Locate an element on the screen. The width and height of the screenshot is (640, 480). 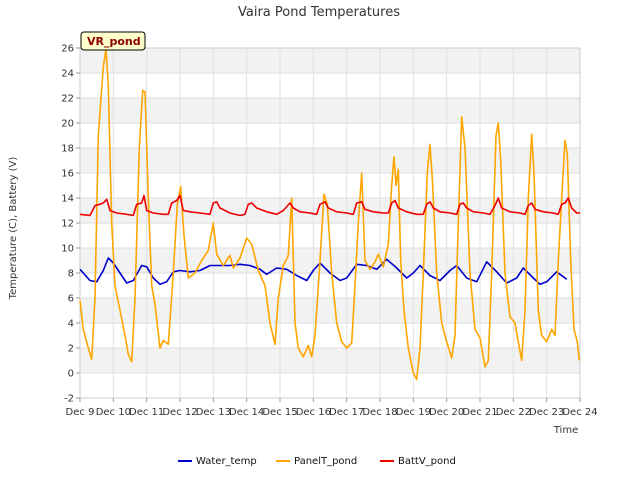
station-label: VR_pond is located at coordinates (114, 41).